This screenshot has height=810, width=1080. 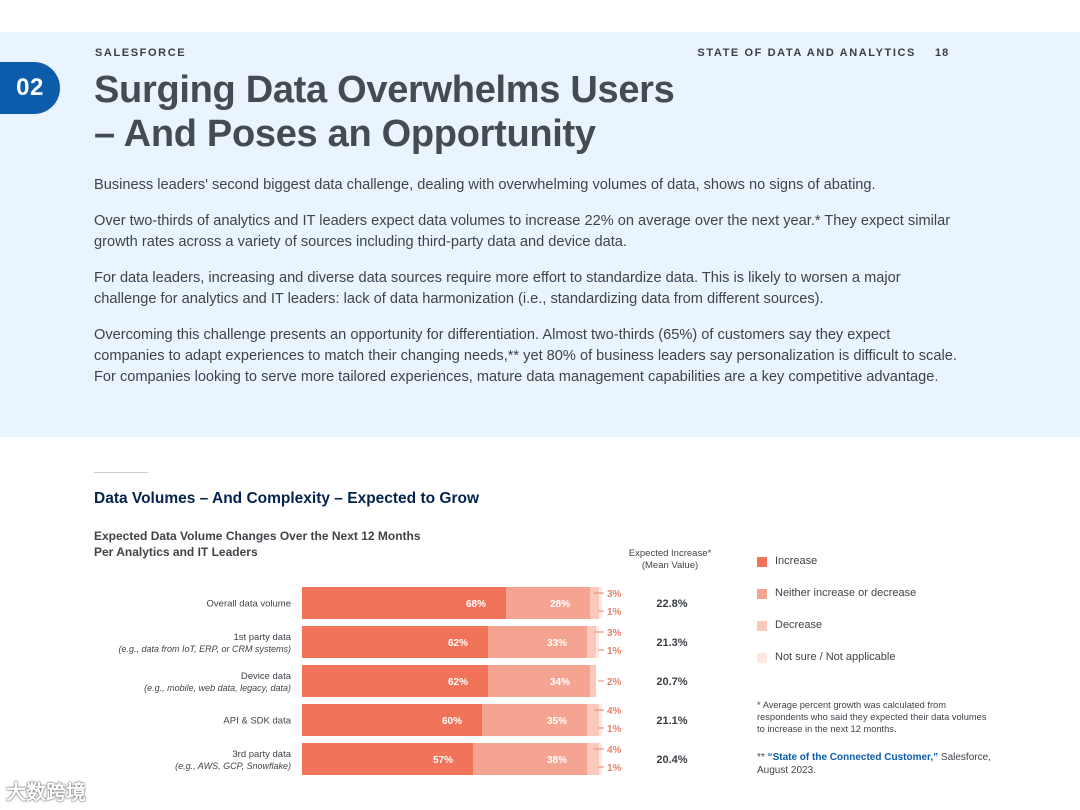 What do you see at coordinates (345, 134) in the screenshot?
I see `title-line-2: – And Poses an Opportunity` at bounding box center [345, 134].